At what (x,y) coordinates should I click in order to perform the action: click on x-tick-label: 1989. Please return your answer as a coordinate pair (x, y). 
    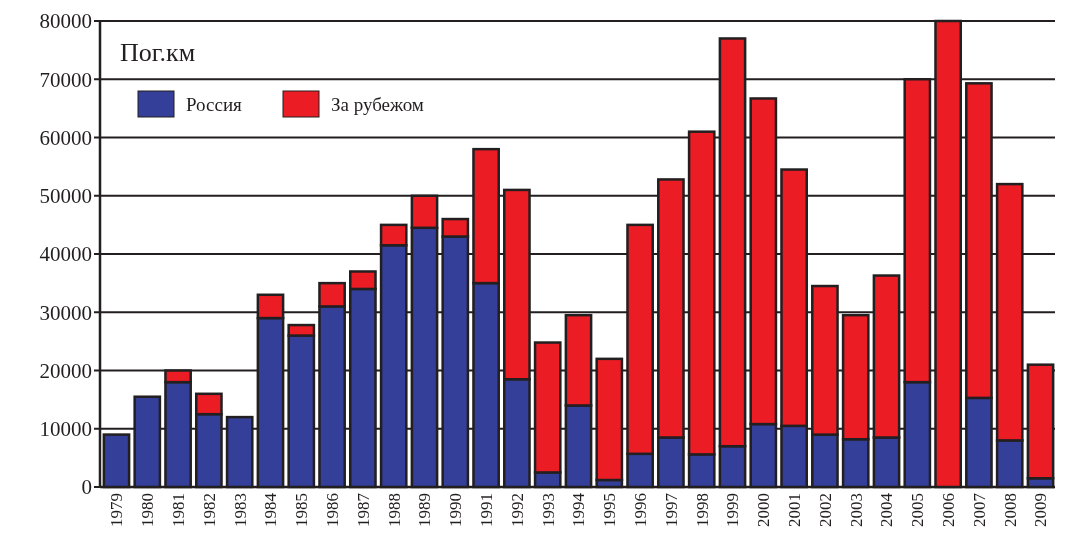
    Looking at the image, I should click on (425, 510).